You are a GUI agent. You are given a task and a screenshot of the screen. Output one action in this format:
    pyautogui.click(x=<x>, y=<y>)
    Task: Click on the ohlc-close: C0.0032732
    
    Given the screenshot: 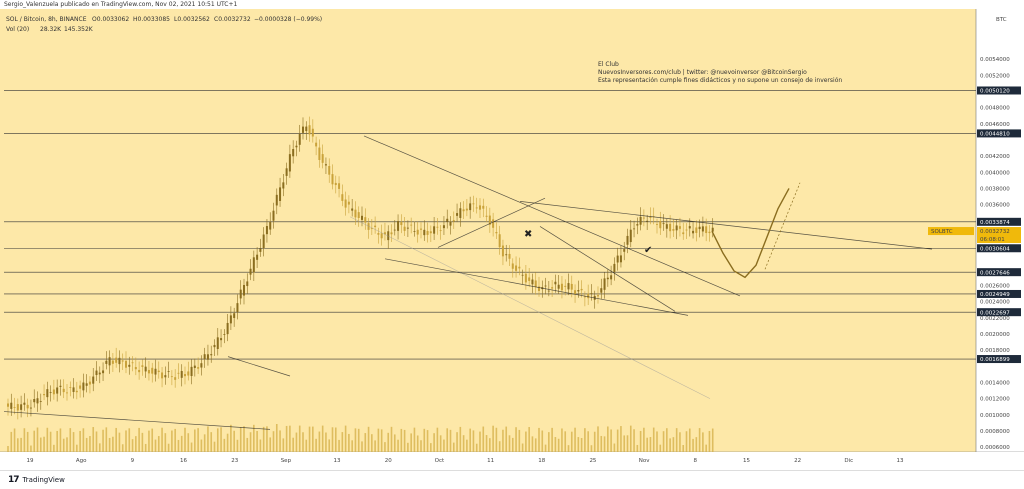 What is the action you would take?
    pyautogui.click(x=232, y=19)
    